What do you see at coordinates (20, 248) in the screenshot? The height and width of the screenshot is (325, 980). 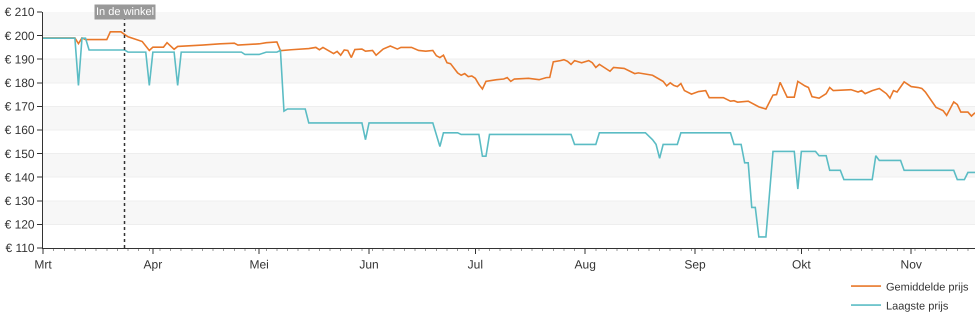 I see `y-tick-label: € 110` at bounding box center [20, 248].